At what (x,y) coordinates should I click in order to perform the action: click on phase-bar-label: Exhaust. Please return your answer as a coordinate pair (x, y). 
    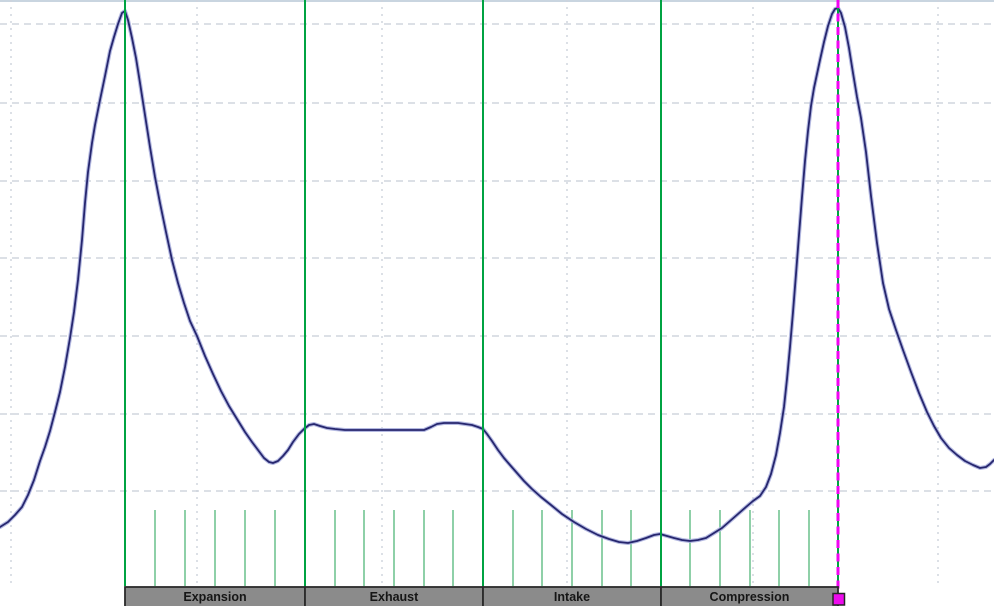
    Looking at the image, I should click on (394, 597).